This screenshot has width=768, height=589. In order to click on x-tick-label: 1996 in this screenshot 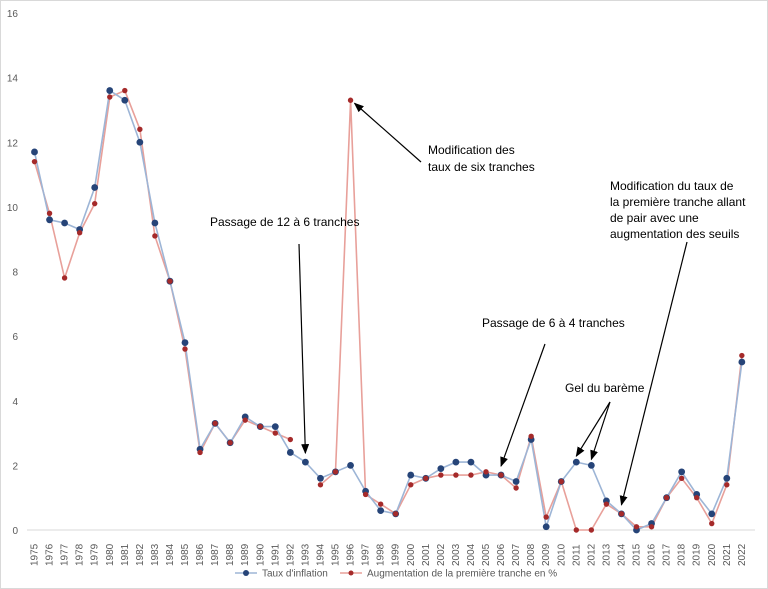, I will do `click(351, 554)`.